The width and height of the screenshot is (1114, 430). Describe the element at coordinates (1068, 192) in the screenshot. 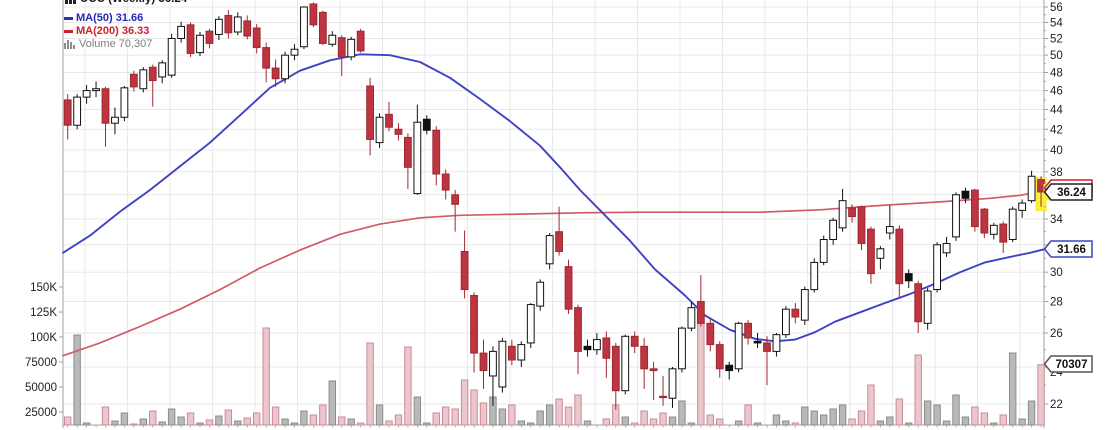

I see `price-callout-shape` at that location.